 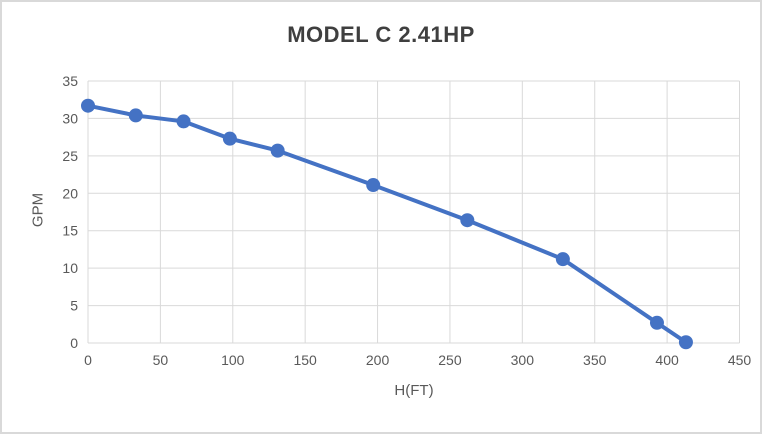 I want to click on y-tick-label: 5, so click(x=74, y=306).